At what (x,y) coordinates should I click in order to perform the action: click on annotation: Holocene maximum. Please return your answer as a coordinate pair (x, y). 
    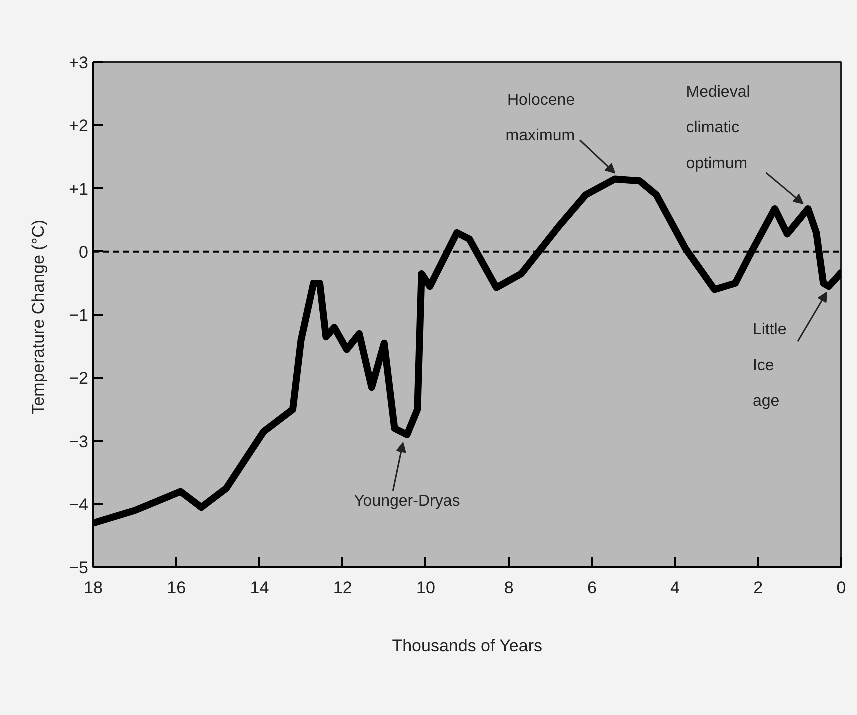
    Looking at the image, I should click on (541, 118).